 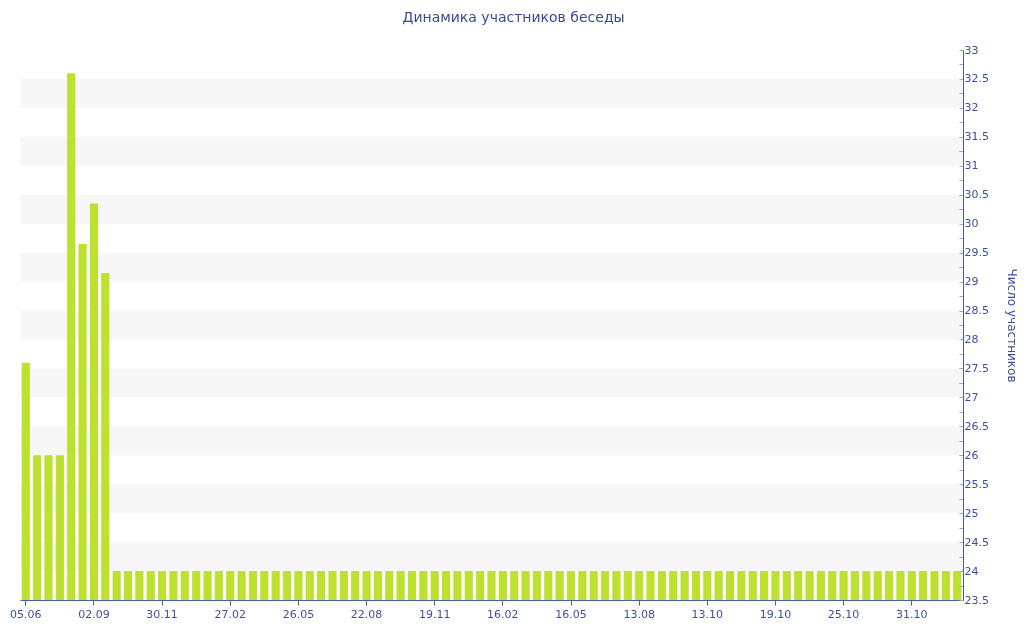 I want to click on x-tick-label: 05.06, so click(x=26, y=614).